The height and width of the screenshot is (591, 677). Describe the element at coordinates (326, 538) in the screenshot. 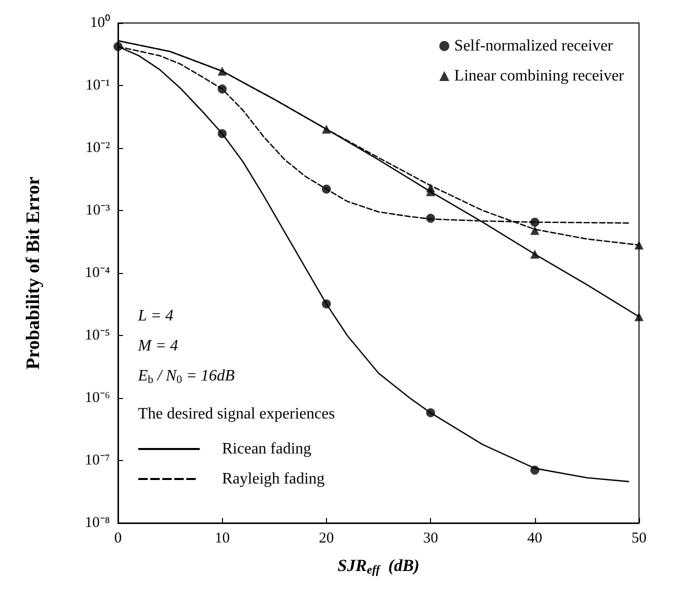

I see `x-tick-label: 20` at that location.